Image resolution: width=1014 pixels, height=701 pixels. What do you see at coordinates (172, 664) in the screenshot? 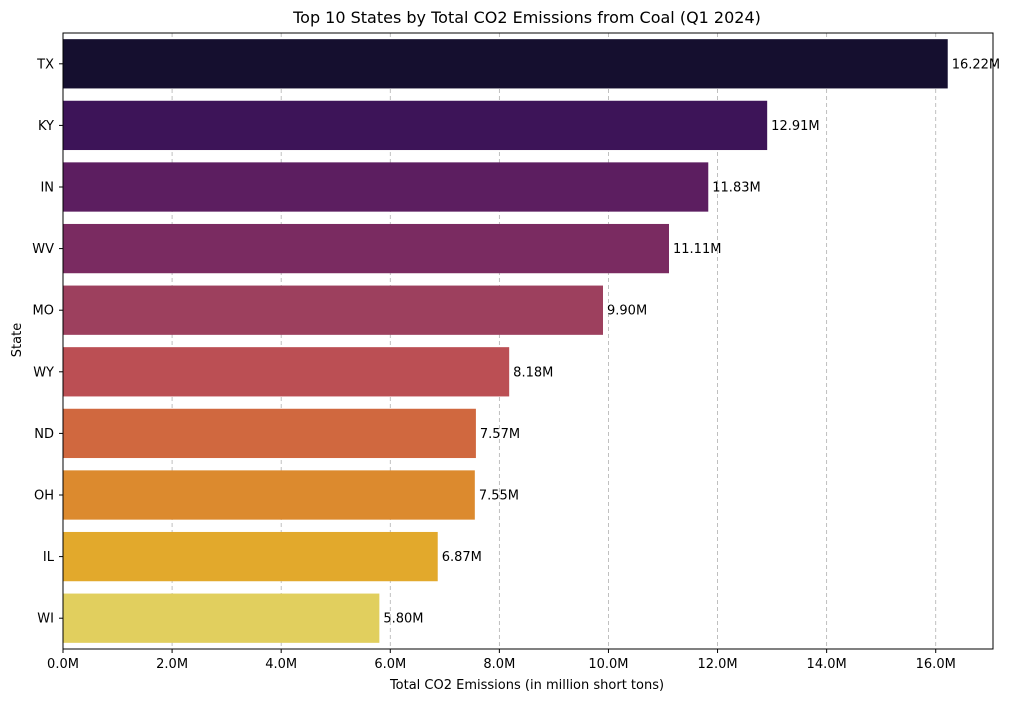
I see `x-tick-label: 2.0M` at bounding box center [172, 664].